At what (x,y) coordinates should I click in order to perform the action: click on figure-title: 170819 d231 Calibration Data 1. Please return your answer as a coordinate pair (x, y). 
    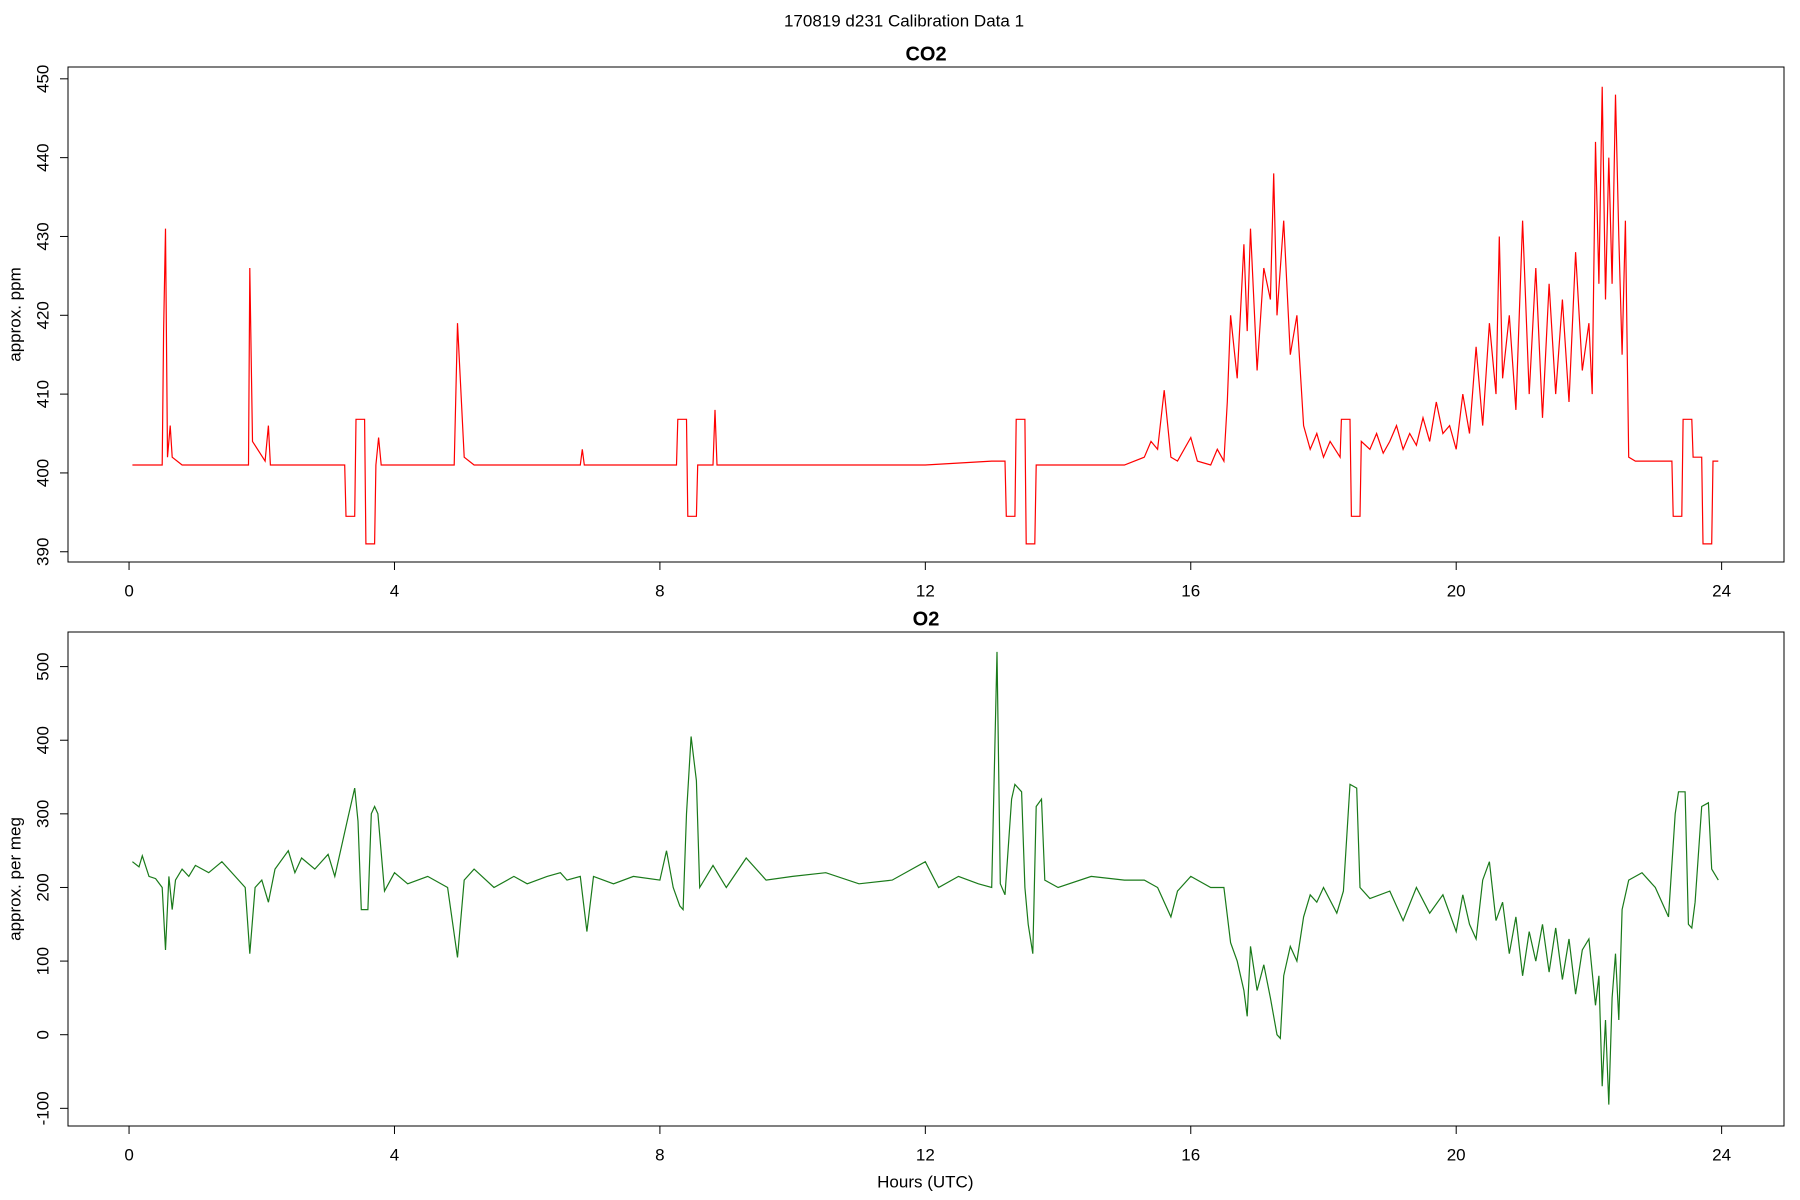
    Looking at the image, I should click on (904, 20).